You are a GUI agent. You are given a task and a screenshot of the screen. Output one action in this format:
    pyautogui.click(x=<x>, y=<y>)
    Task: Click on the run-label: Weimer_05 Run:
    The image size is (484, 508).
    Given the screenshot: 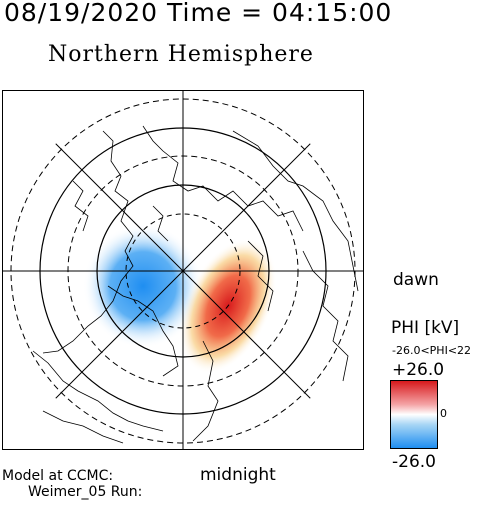 What is the action you would take?
    pyautogui.click(x=85, y=492)
    